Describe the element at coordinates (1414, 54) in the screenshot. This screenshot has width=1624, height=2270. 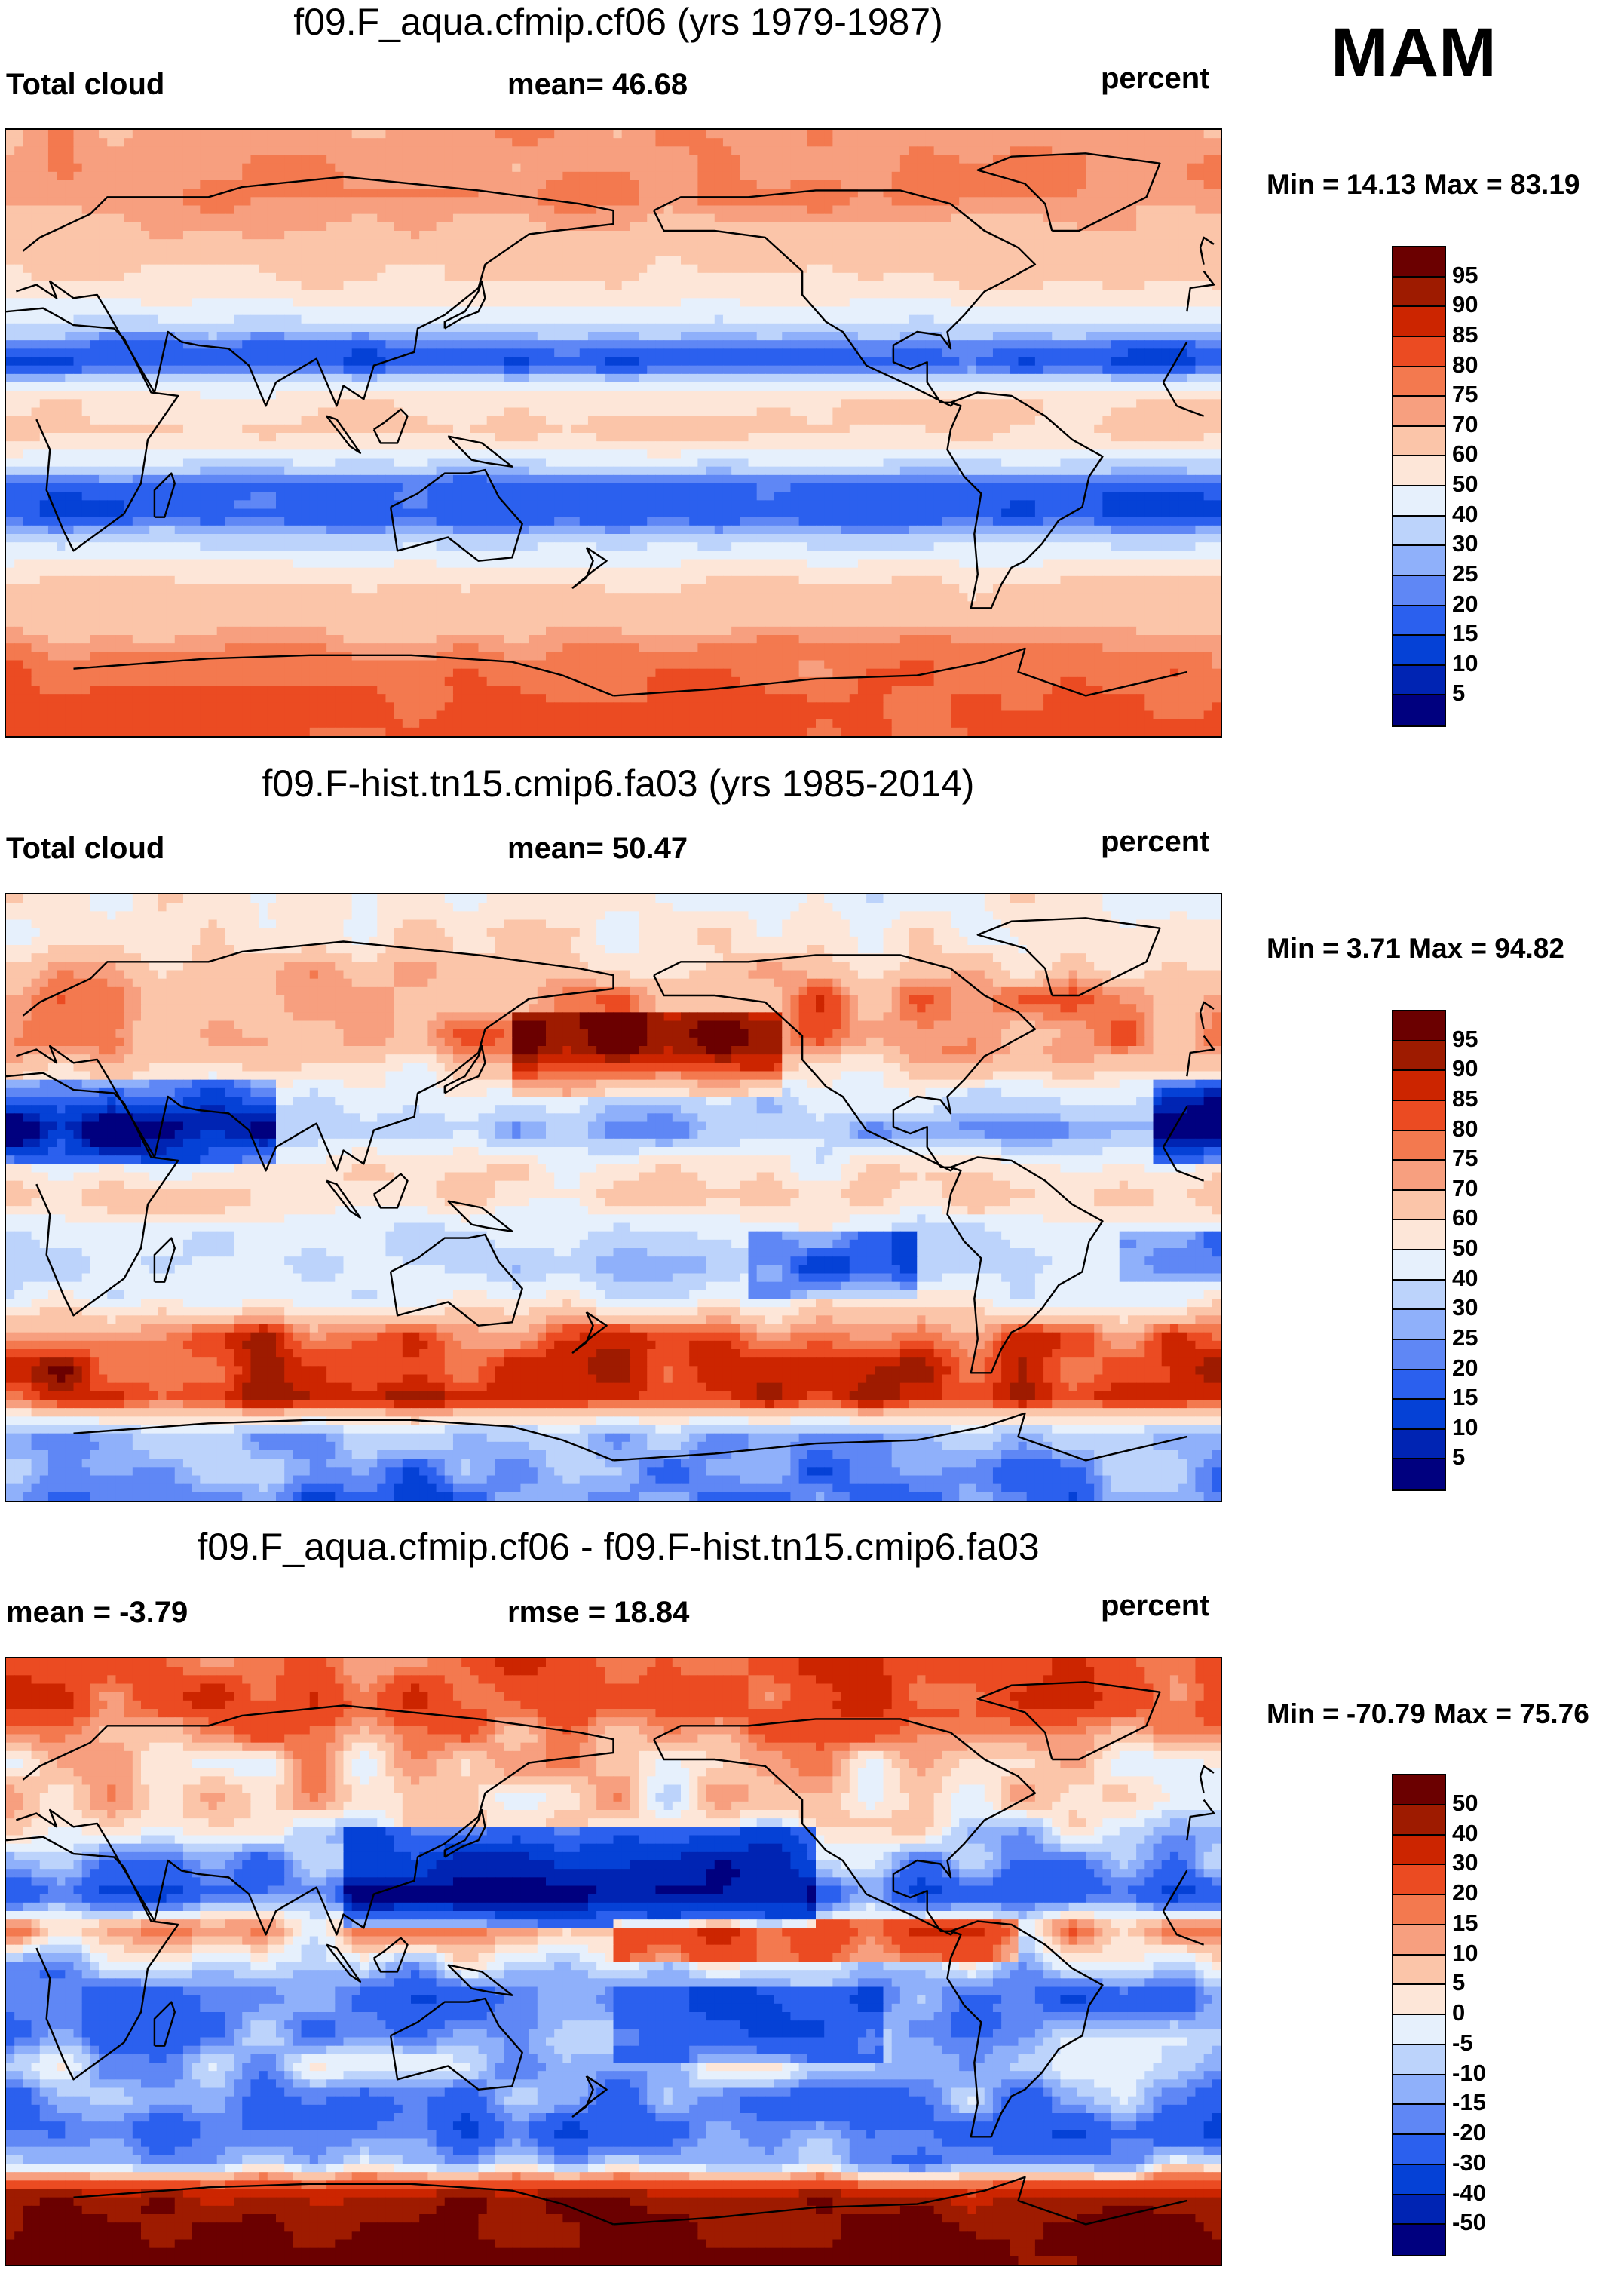
I see `season-label: MAM` at that location.